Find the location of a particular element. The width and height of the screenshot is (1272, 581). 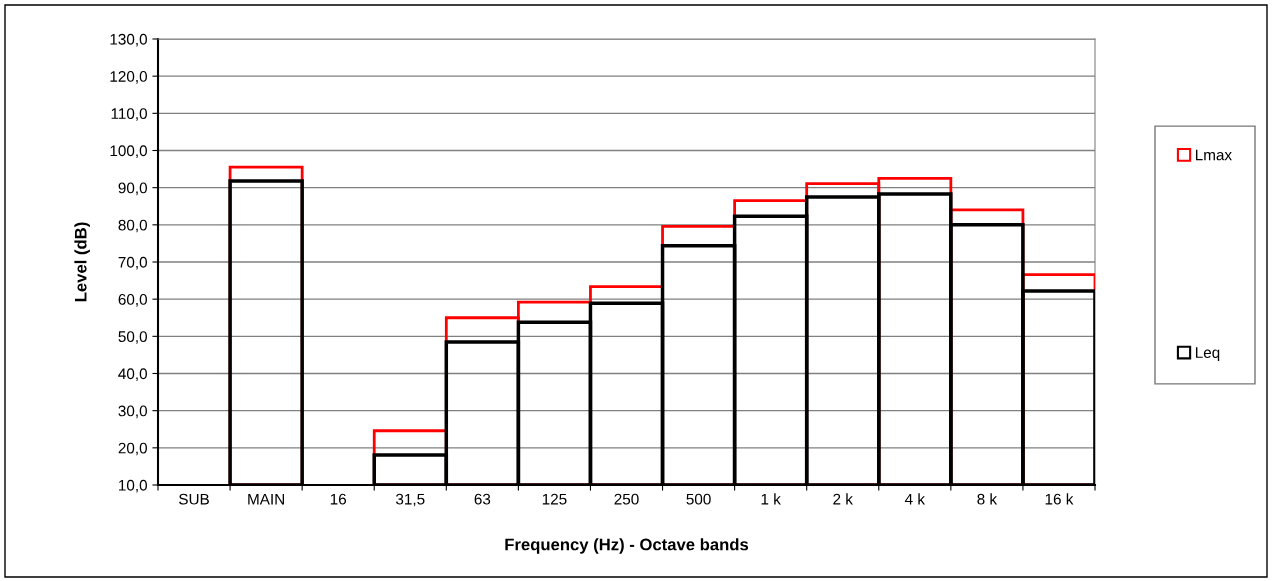

x-tick-label: 125 is located at coordinates (554, 499).